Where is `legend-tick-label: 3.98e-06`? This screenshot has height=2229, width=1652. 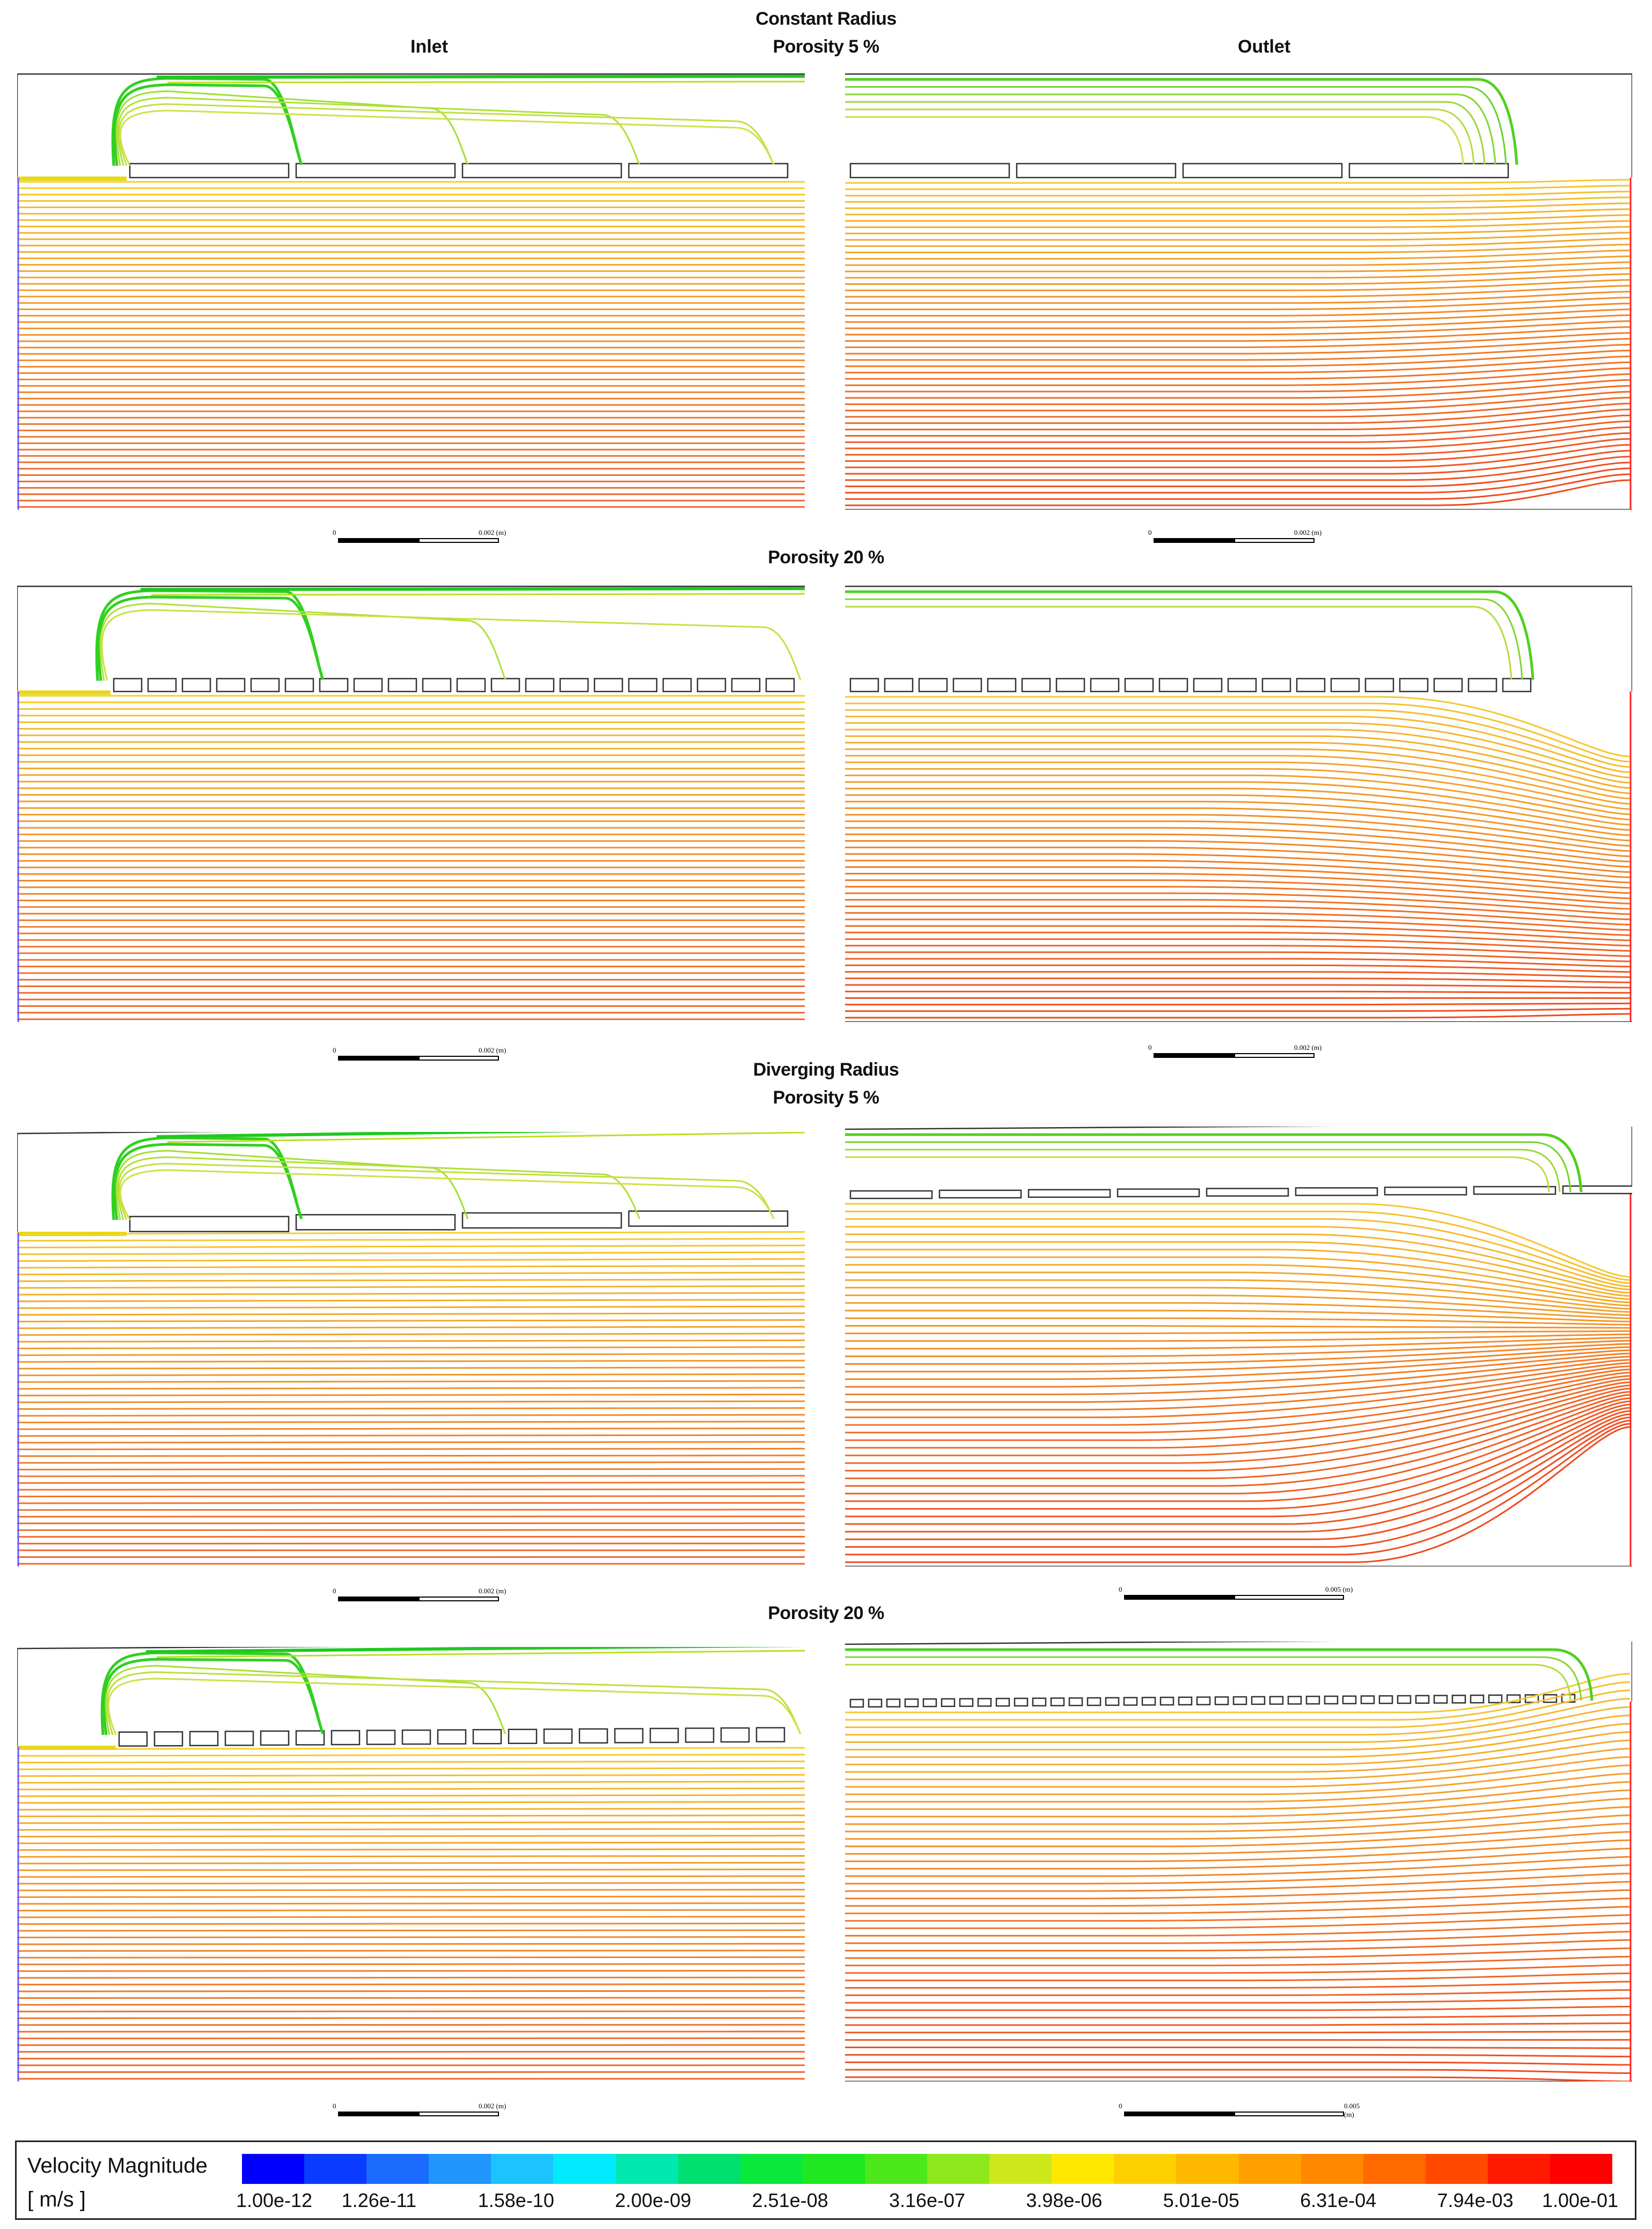
legend-tick-label: 3.98e-06 is located at coordinates (1064, 2200).